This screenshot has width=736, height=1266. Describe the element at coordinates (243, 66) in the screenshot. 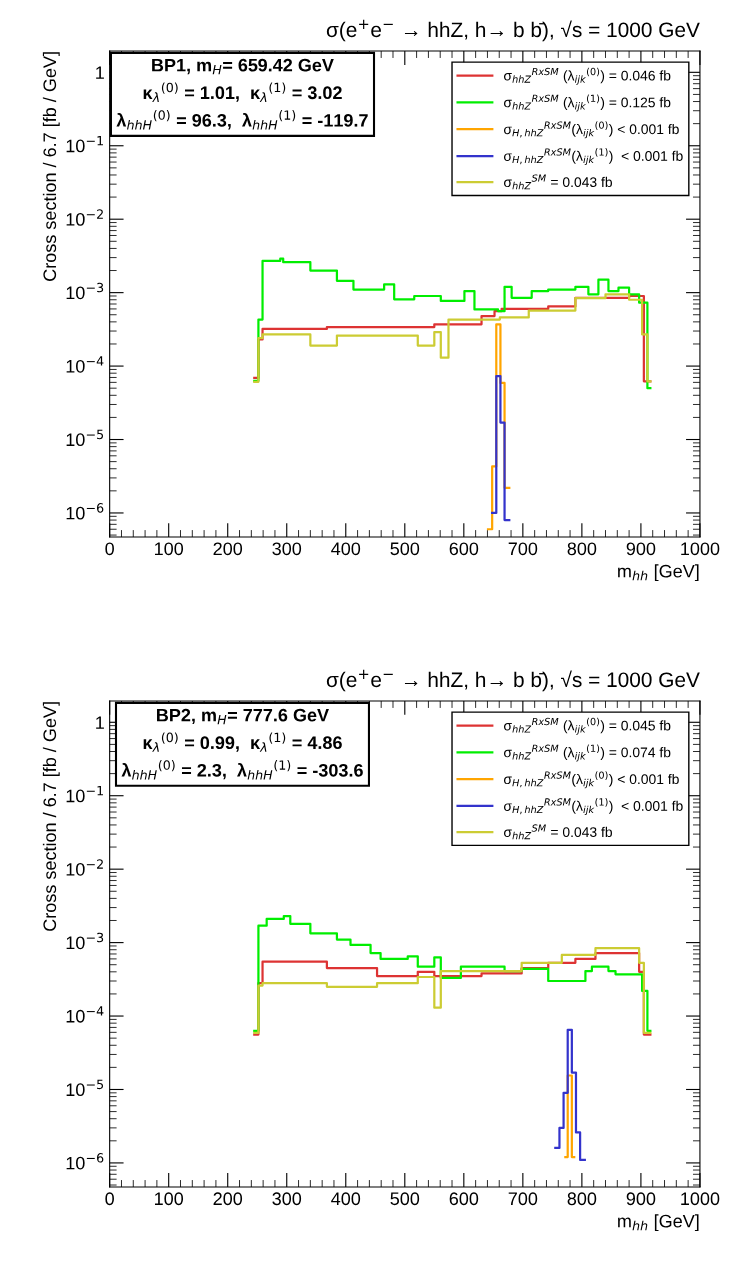

I see `annotation: BP1, m$_{H}$= 659.42 GeV` at that location.